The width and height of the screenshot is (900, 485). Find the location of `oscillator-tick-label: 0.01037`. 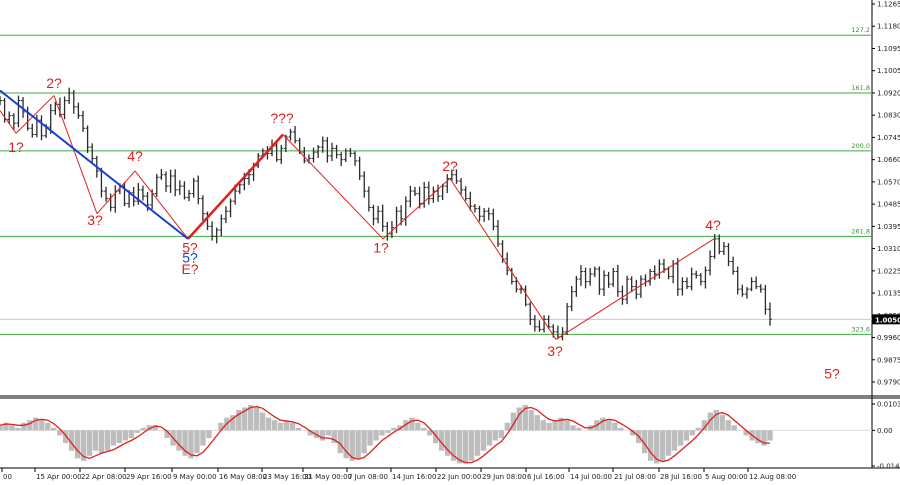

oscillator-tick-label: 0.01037 is located at coordinates (888, 405).